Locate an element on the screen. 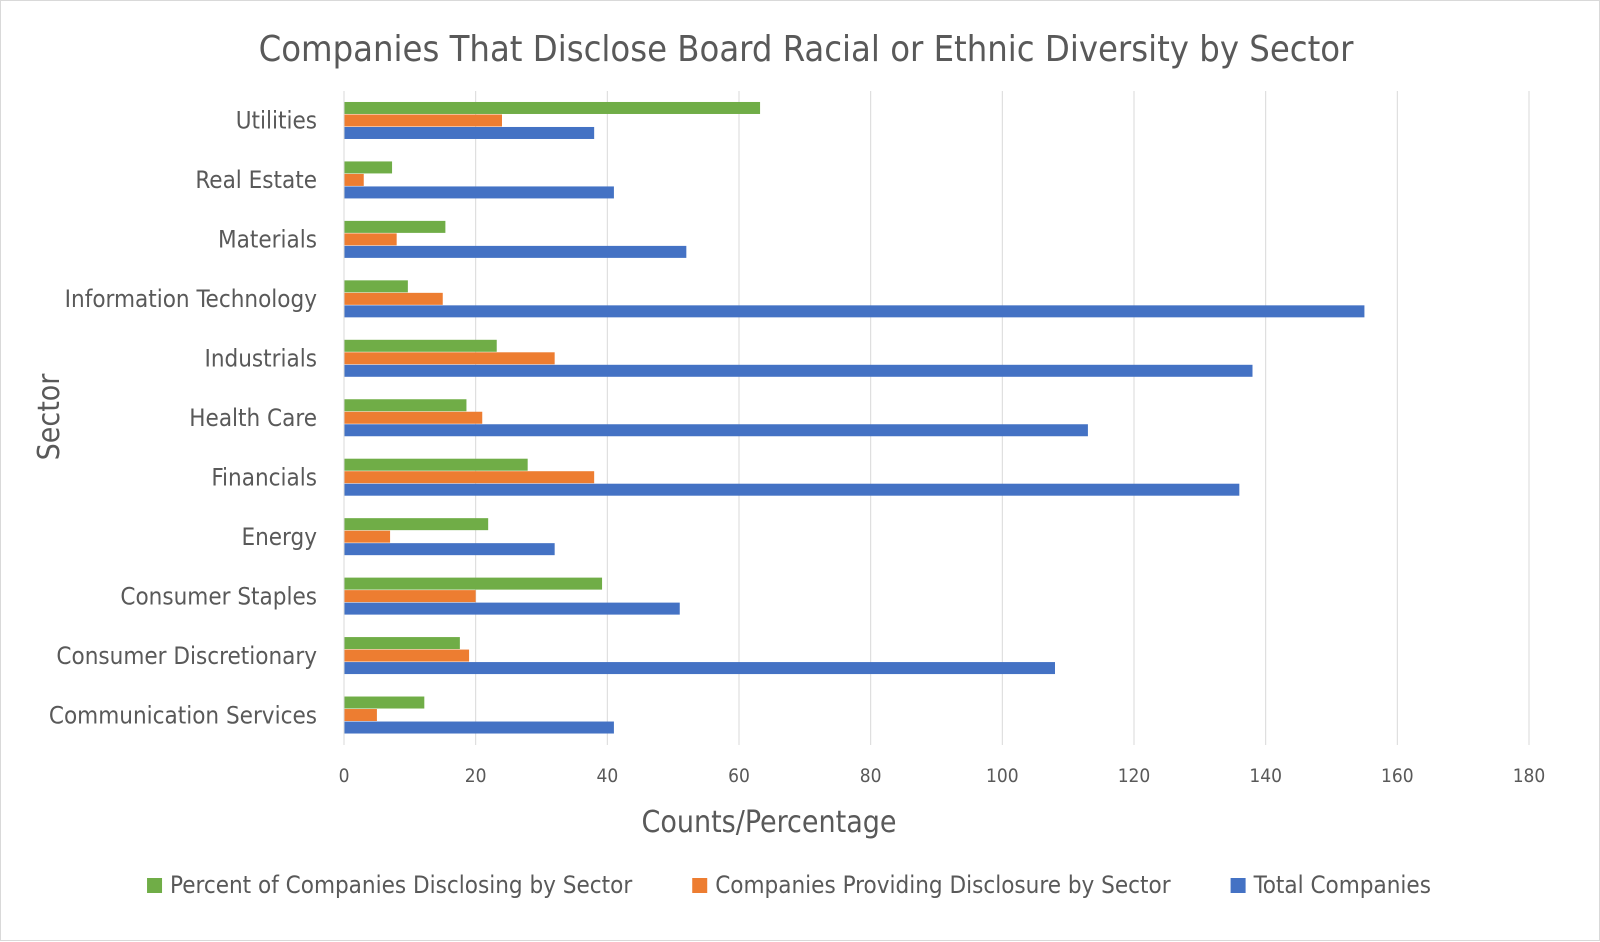 This screenshot has height=942, width=1600. legend-item: Companies Providing Disclosure by Sector is located at coordinates (931, 885).